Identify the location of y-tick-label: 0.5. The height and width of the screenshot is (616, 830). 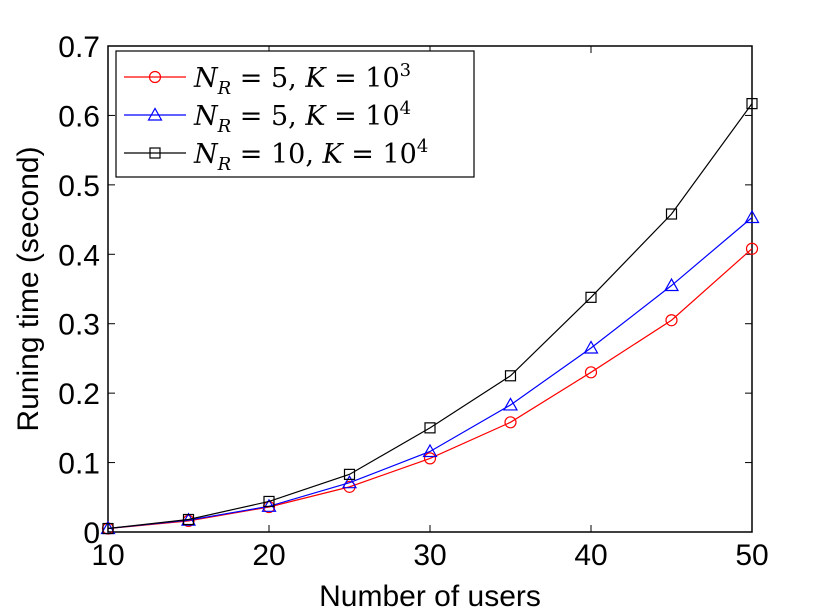
(79, 186).